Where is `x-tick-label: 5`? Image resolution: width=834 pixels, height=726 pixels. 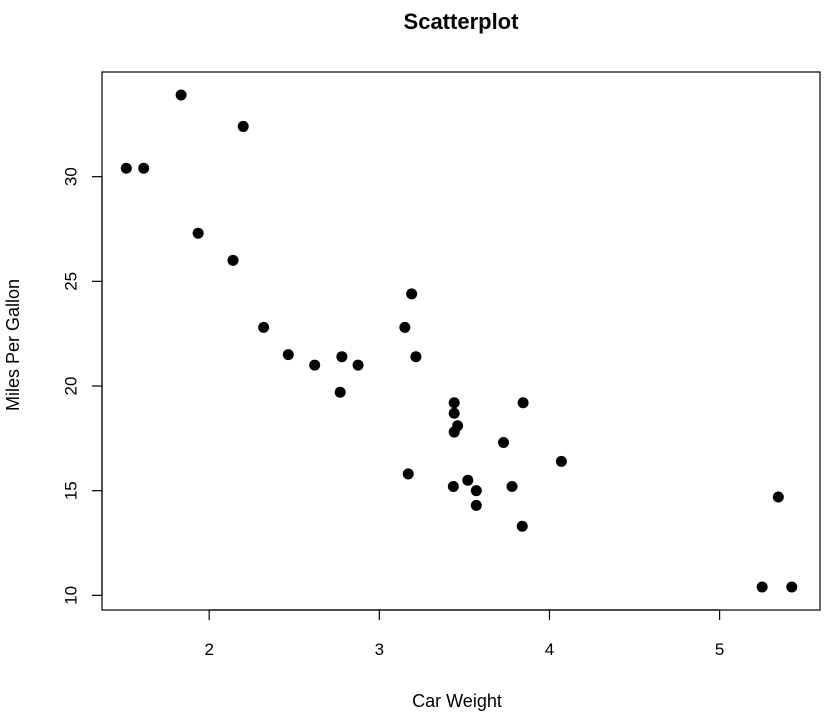
x-tick-label: 5 is located at coordinates (719, 649).